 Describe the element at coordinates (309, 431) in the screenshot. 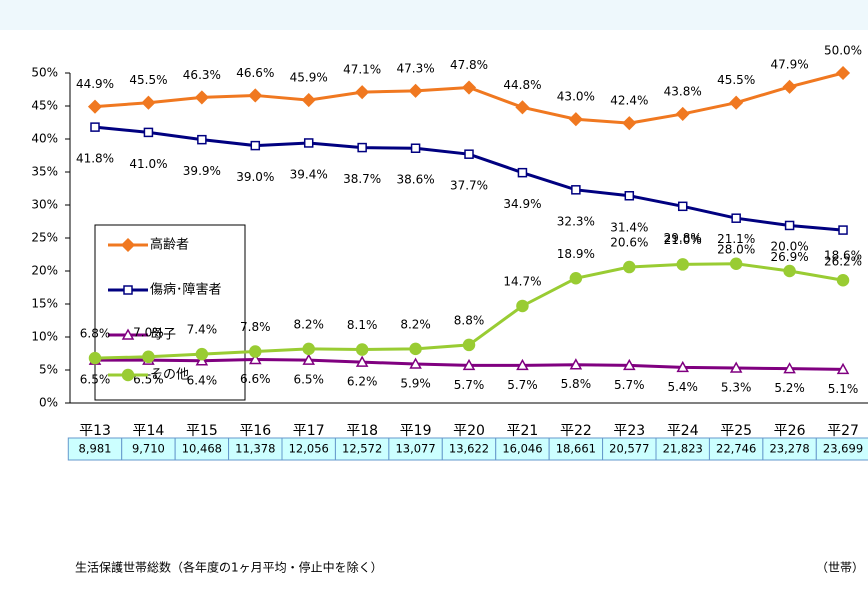

I see `x-tick-label: 平17` at that location.